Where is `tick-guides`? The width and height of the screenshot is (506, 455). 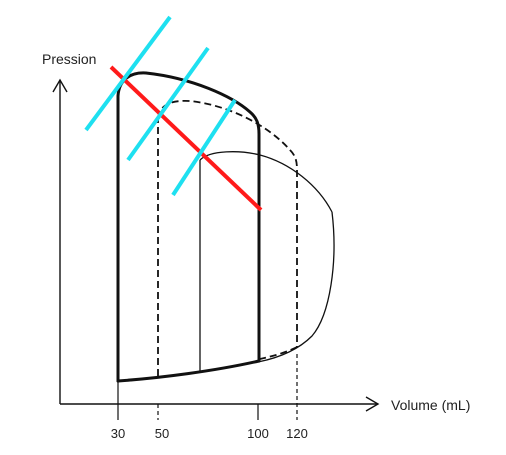
tick-guides is located at coordinates (207, 387).